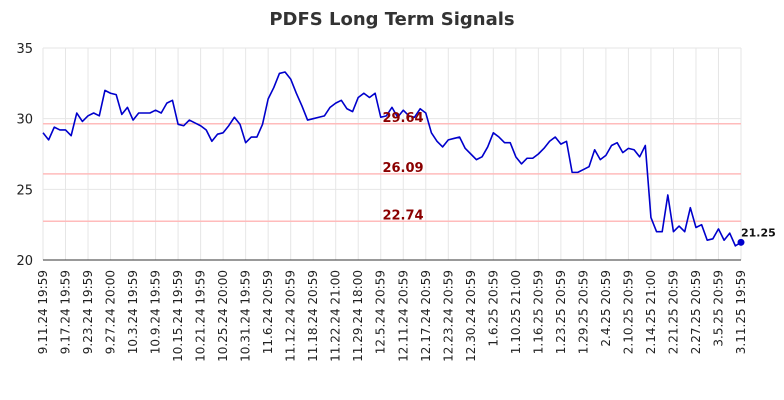  What do you see at coordinates (24, 49) in the screenshot?
I see `y-tick-label: 35` at bounding box center [24, 49].